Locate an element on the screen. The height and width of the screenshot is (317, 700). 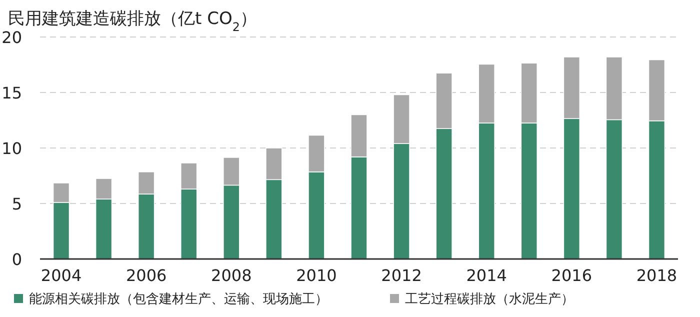
x-tick-label: 2016 is located at coordinates (571, 275).